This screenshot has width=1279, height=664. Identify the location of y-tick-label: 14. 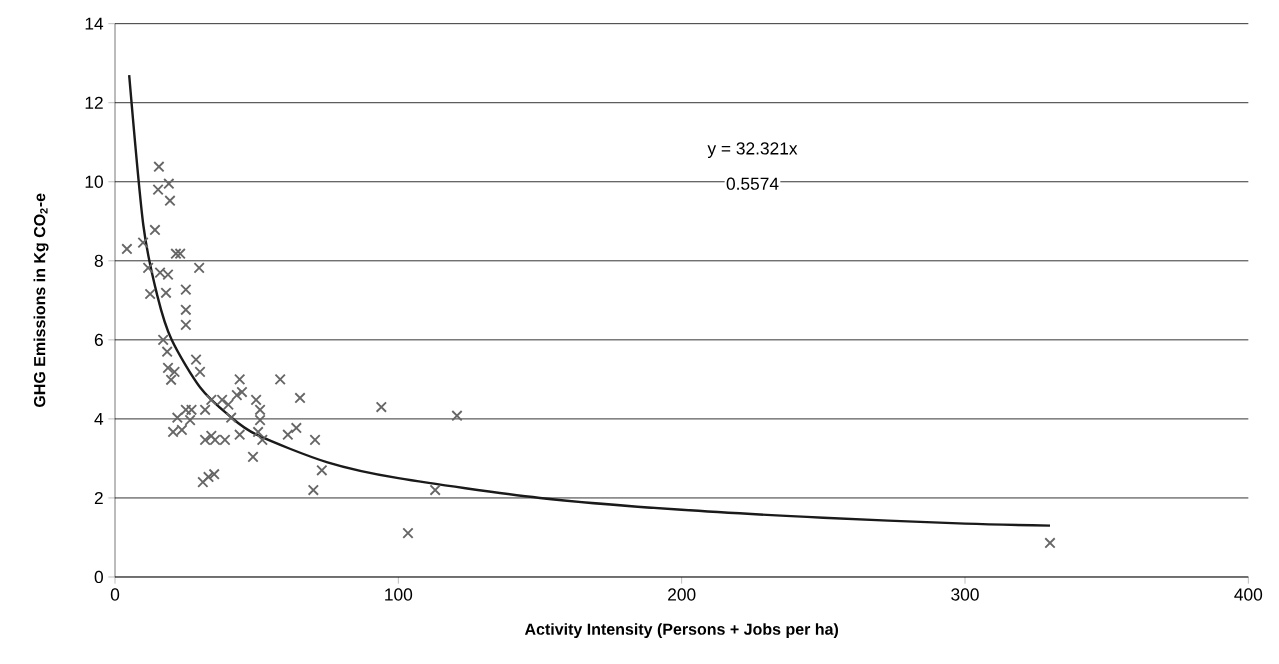
(94, 23).